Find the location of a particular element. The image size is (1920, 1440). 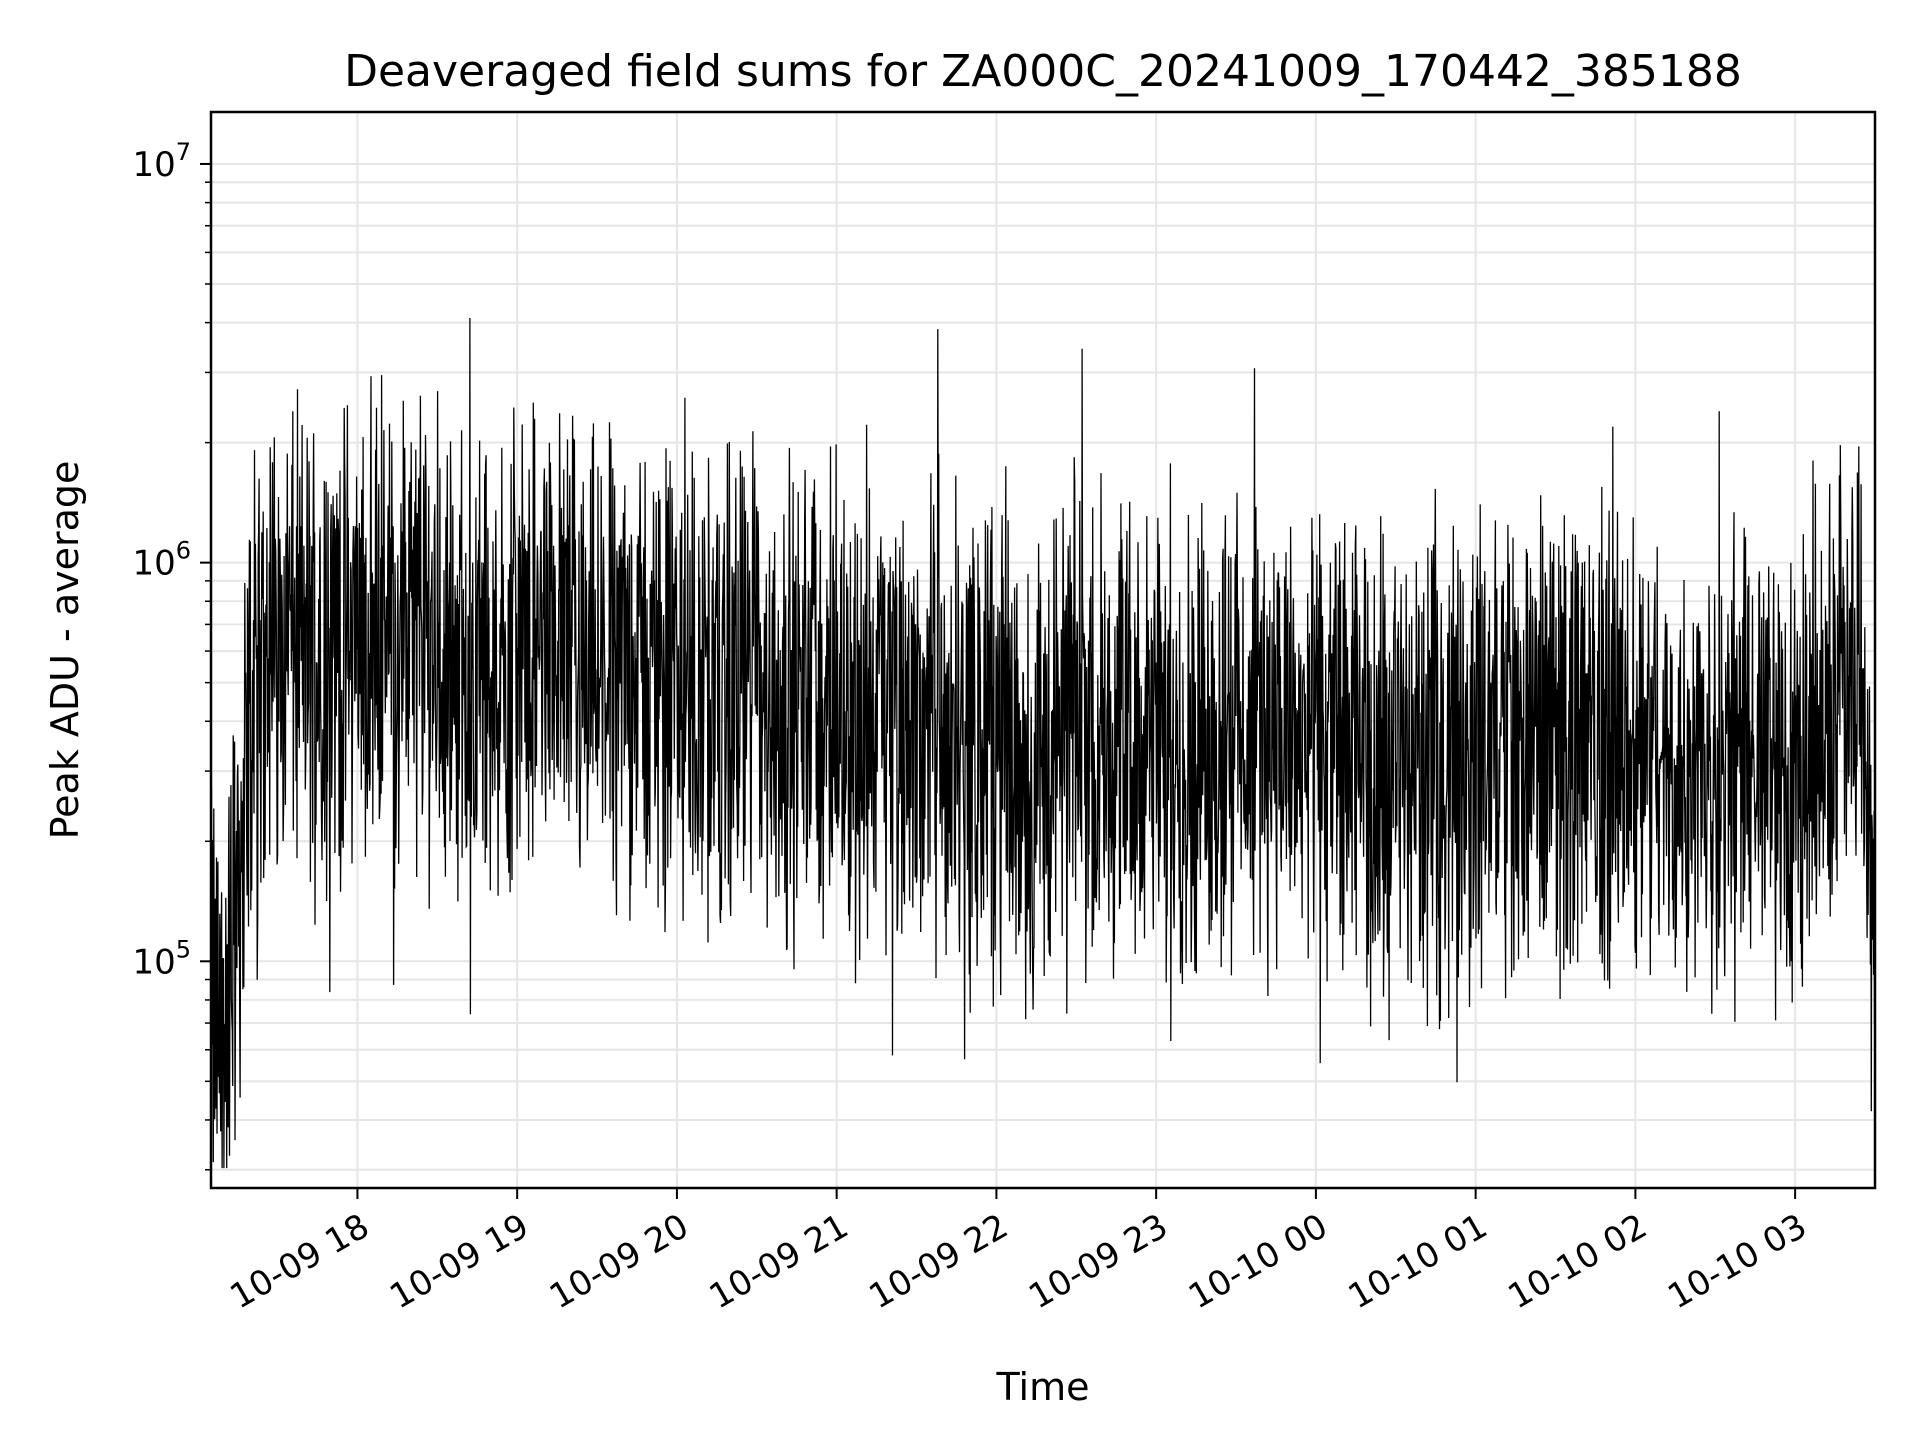

x-tick-label: 10-10 03 is located at coordinates (1737, 1261).